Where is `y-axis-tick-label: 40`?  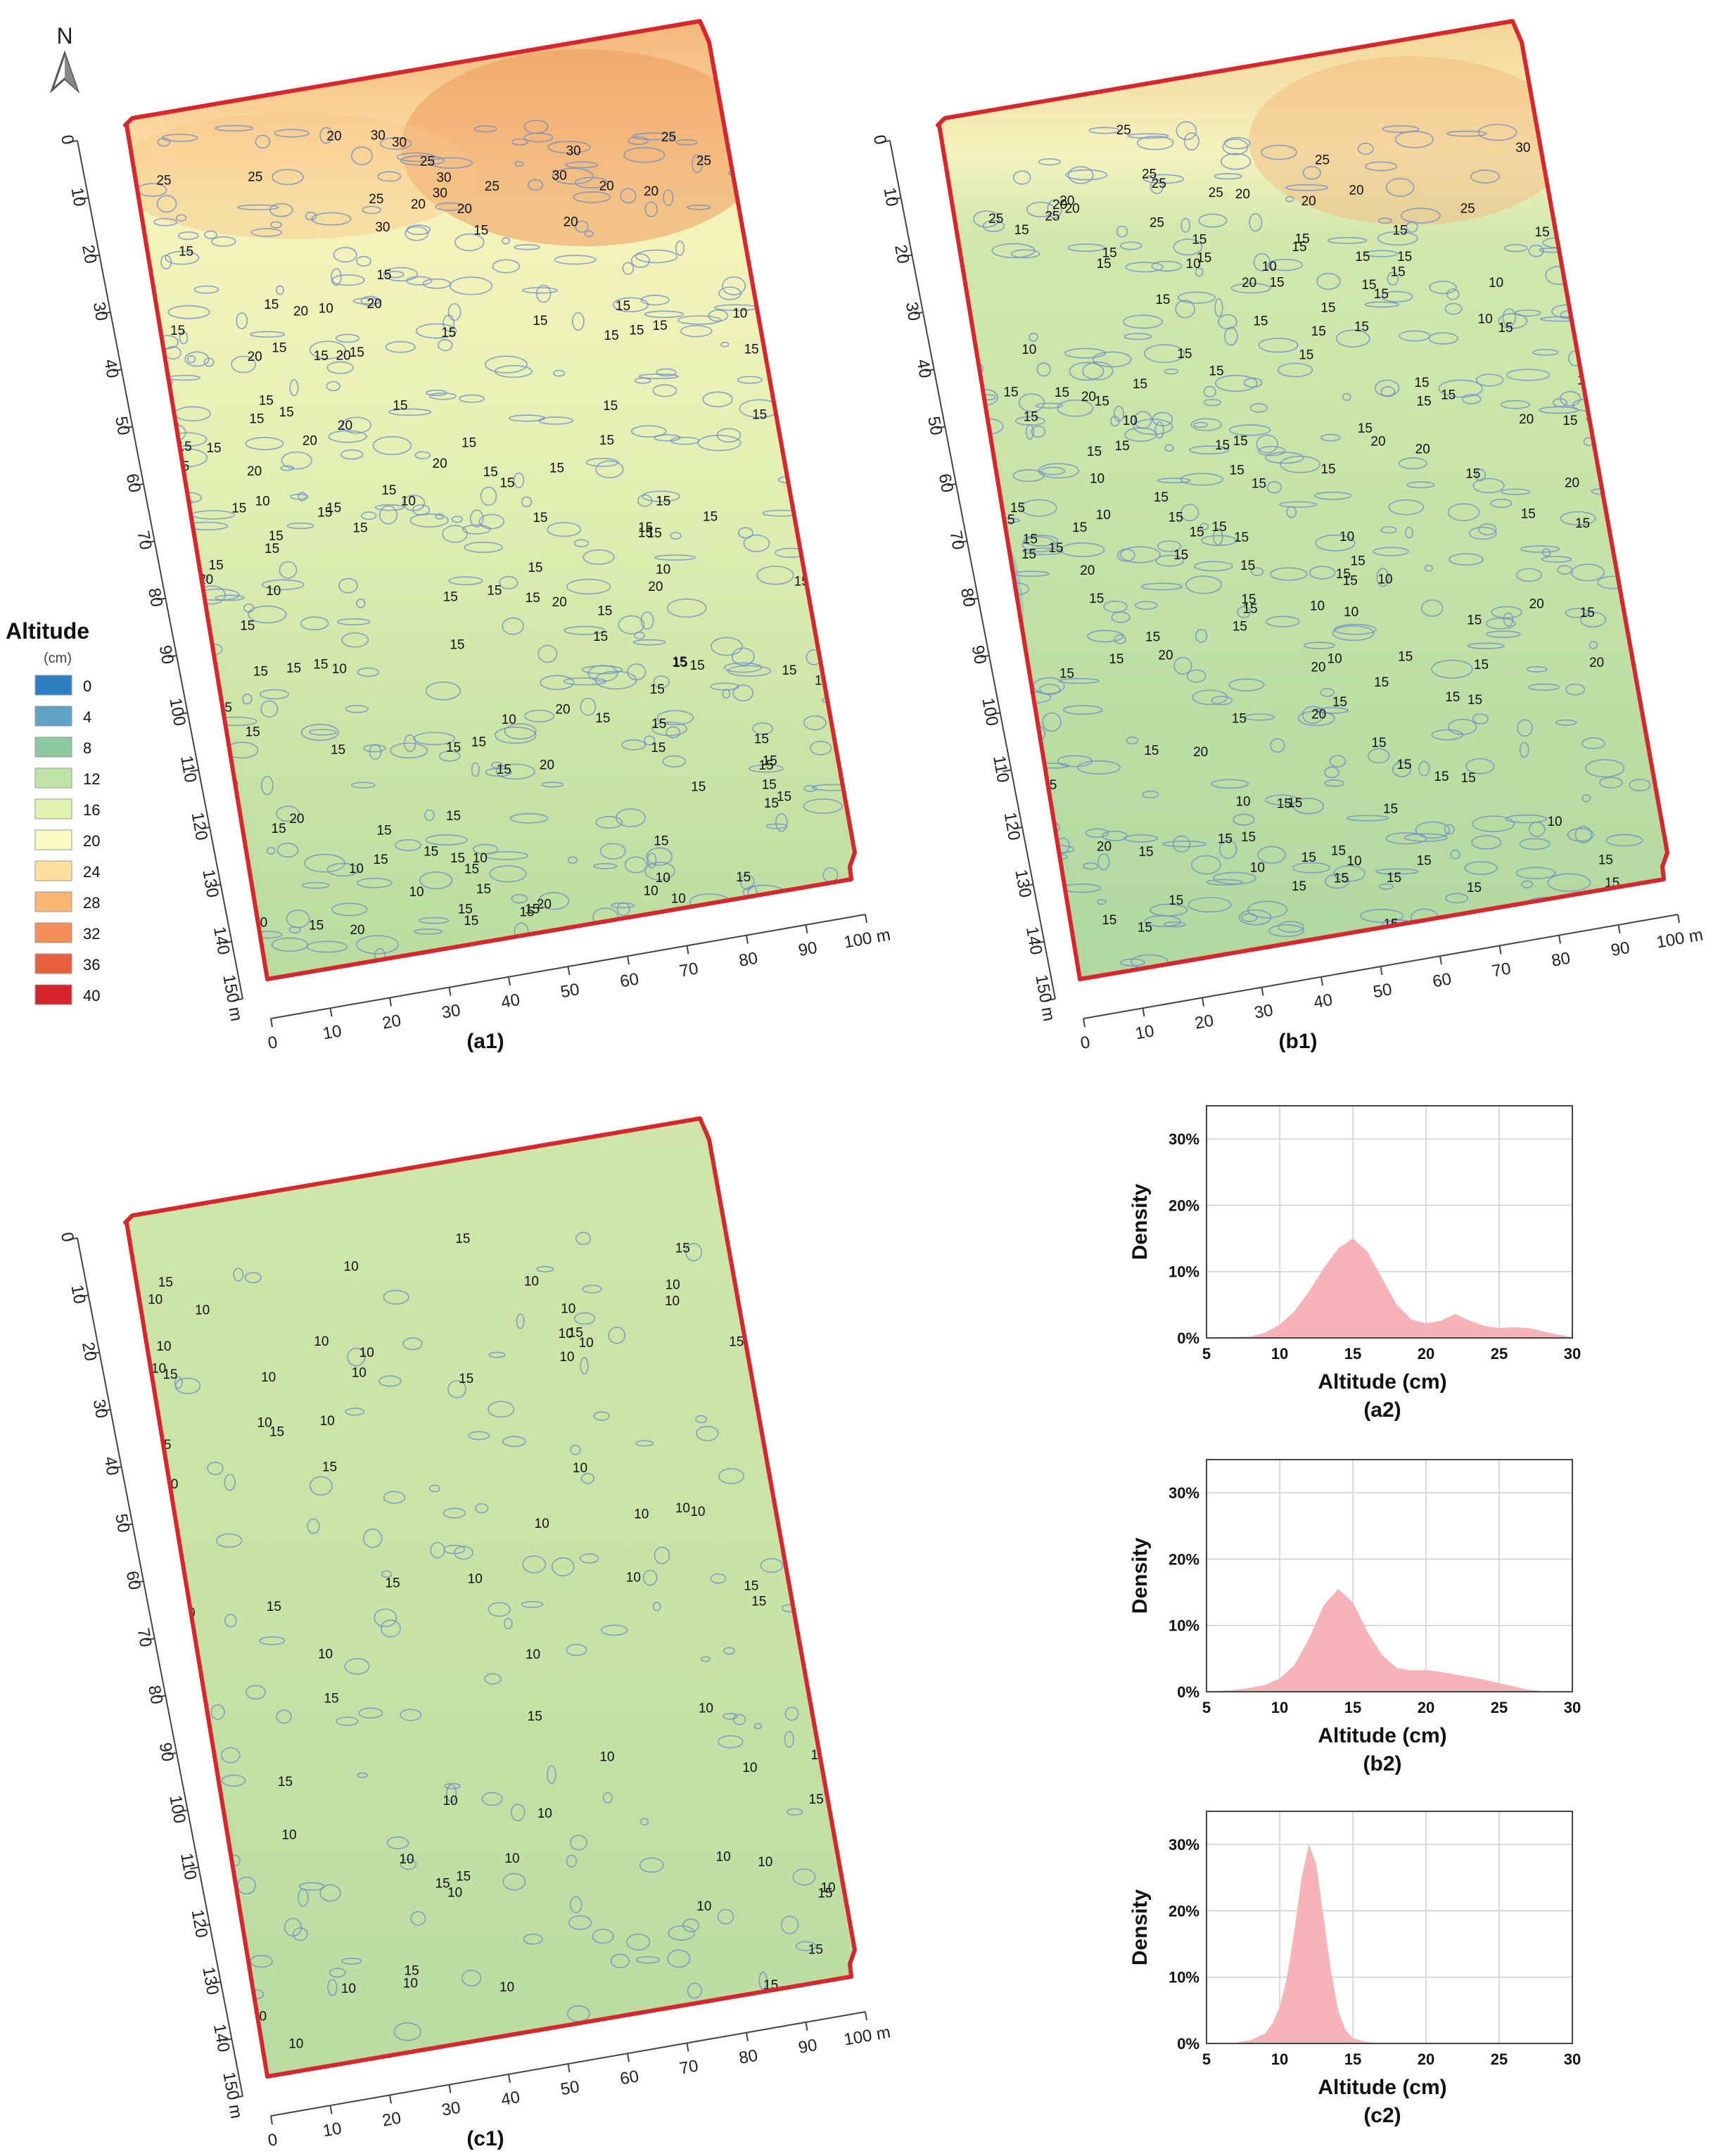
y-axis-tick-label: 40 is located at coordinates (111, 369).